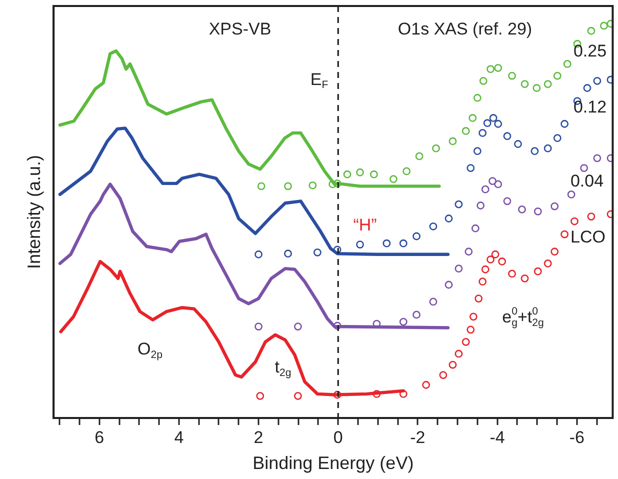 This screenshot has height=479, width=618. What do you see at coordinates (465, 29) in the screenshot?
I see `annotation: O1s XAS (ref. 29)` at bounding box center [465, 29].